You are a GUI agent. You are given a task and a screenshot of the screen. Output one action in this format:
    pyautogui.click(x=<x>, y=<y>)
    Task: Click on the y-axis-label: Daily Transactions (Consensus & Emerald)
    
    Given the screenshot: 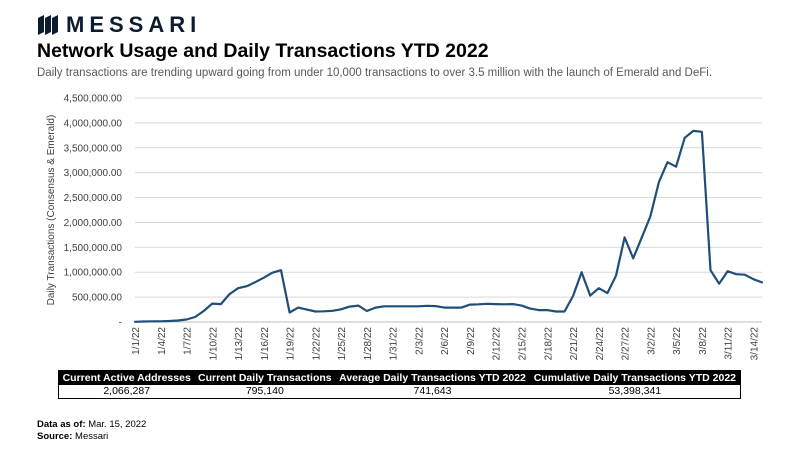 What is the action you would take?
    pyautogui.click(x=51, y=210)
    